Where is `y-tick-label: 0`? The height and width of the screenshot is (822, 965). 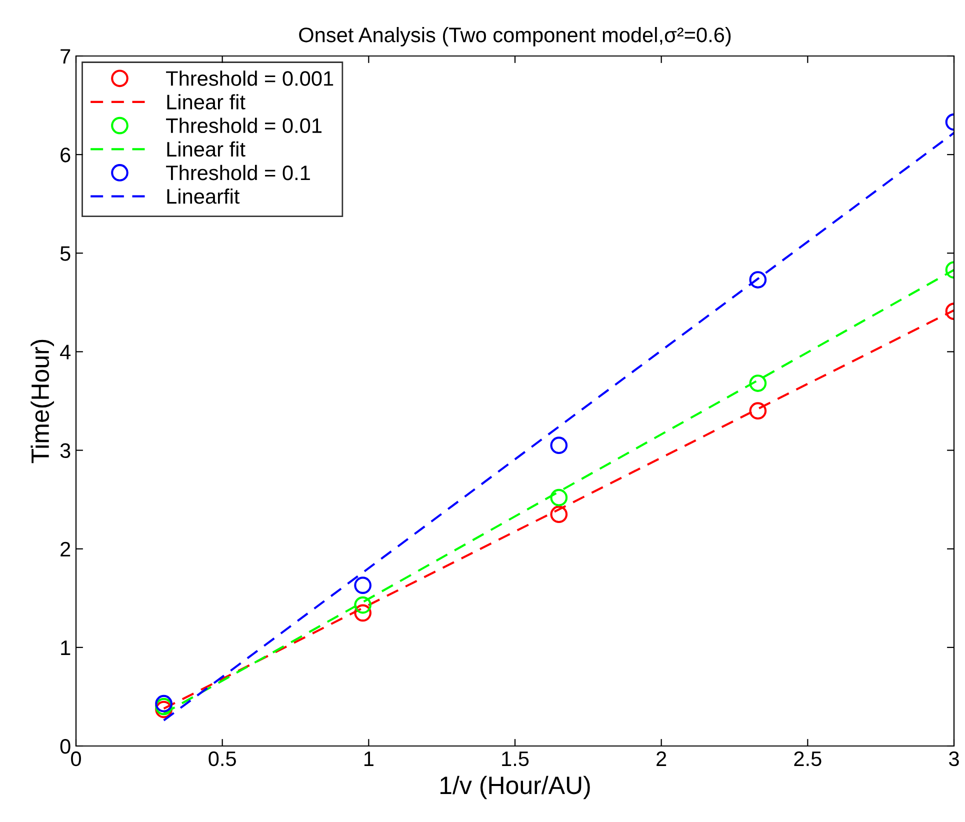
y-tick-label: 0 is located at coordinates (65, 746).